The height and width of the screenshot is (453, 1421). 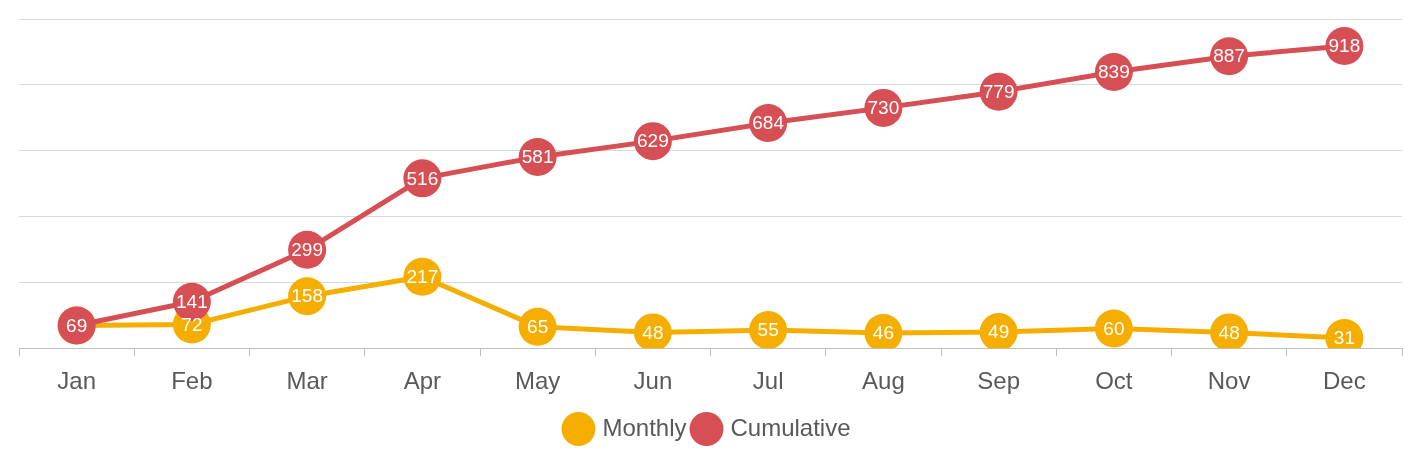 I want to click on data-label: 839, so click(x=1114, y=72).